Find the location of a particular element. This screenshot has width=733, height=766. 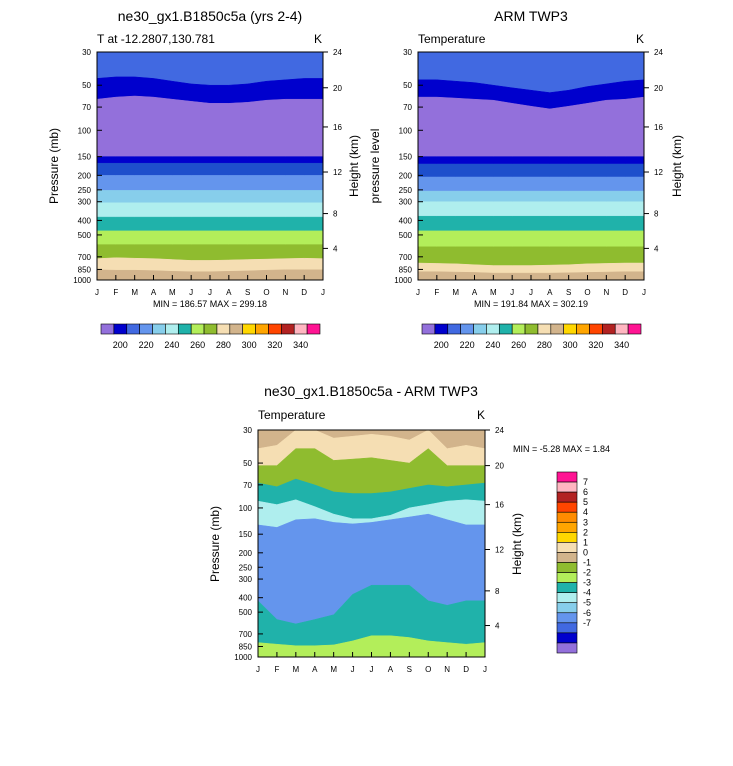

month-tick-label: O is located at coordinates (587, 292).